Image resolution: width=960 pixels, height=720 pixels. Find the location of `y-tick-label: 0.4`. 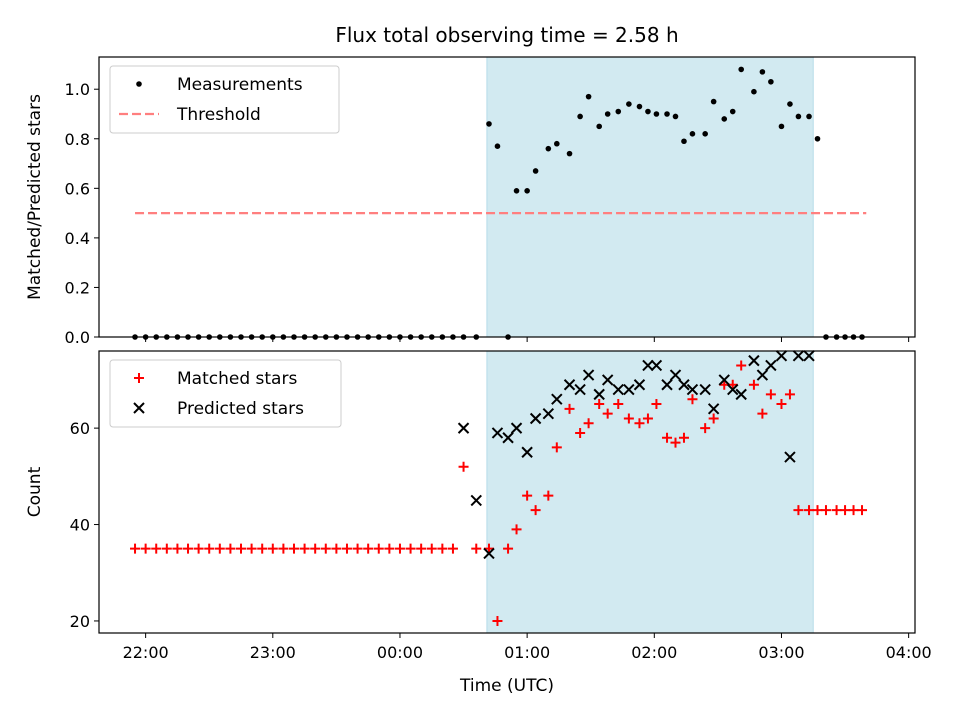

y-tick-label: 0.4 is located at coordinates (77, 238).